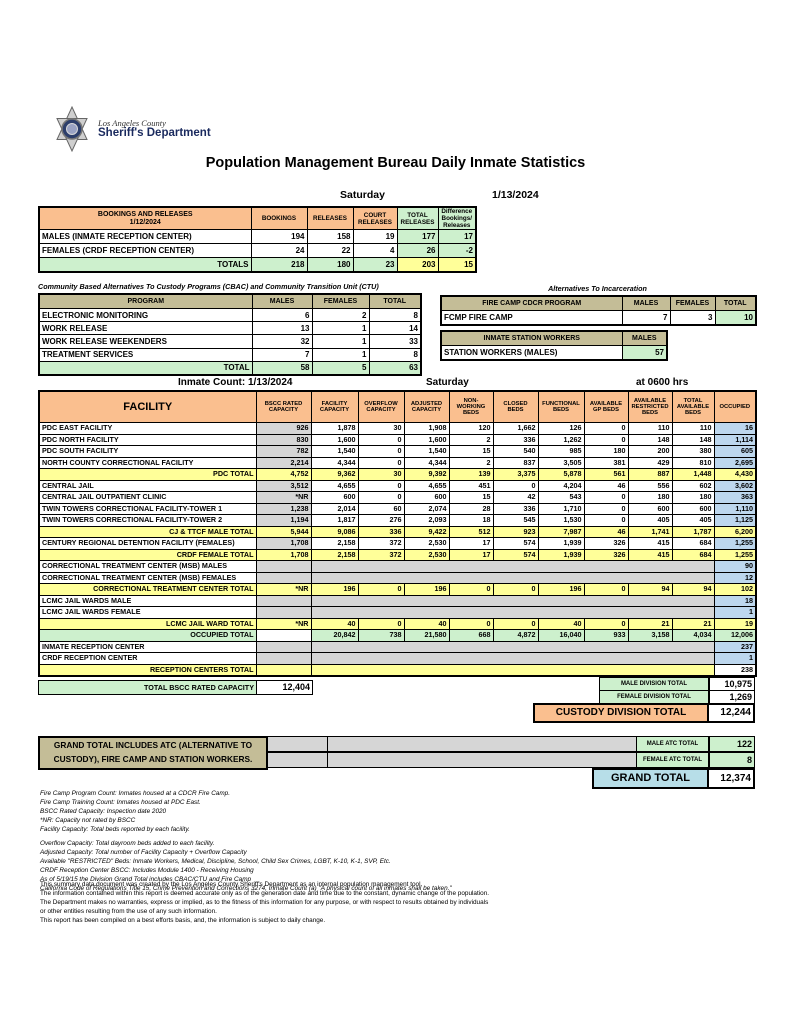 The height and width of the screenshot is (1024, 791). What do you see at coordinates (381, 554) in the screenshot?
I see `total-value: 372` at bounding box center [381, 554].